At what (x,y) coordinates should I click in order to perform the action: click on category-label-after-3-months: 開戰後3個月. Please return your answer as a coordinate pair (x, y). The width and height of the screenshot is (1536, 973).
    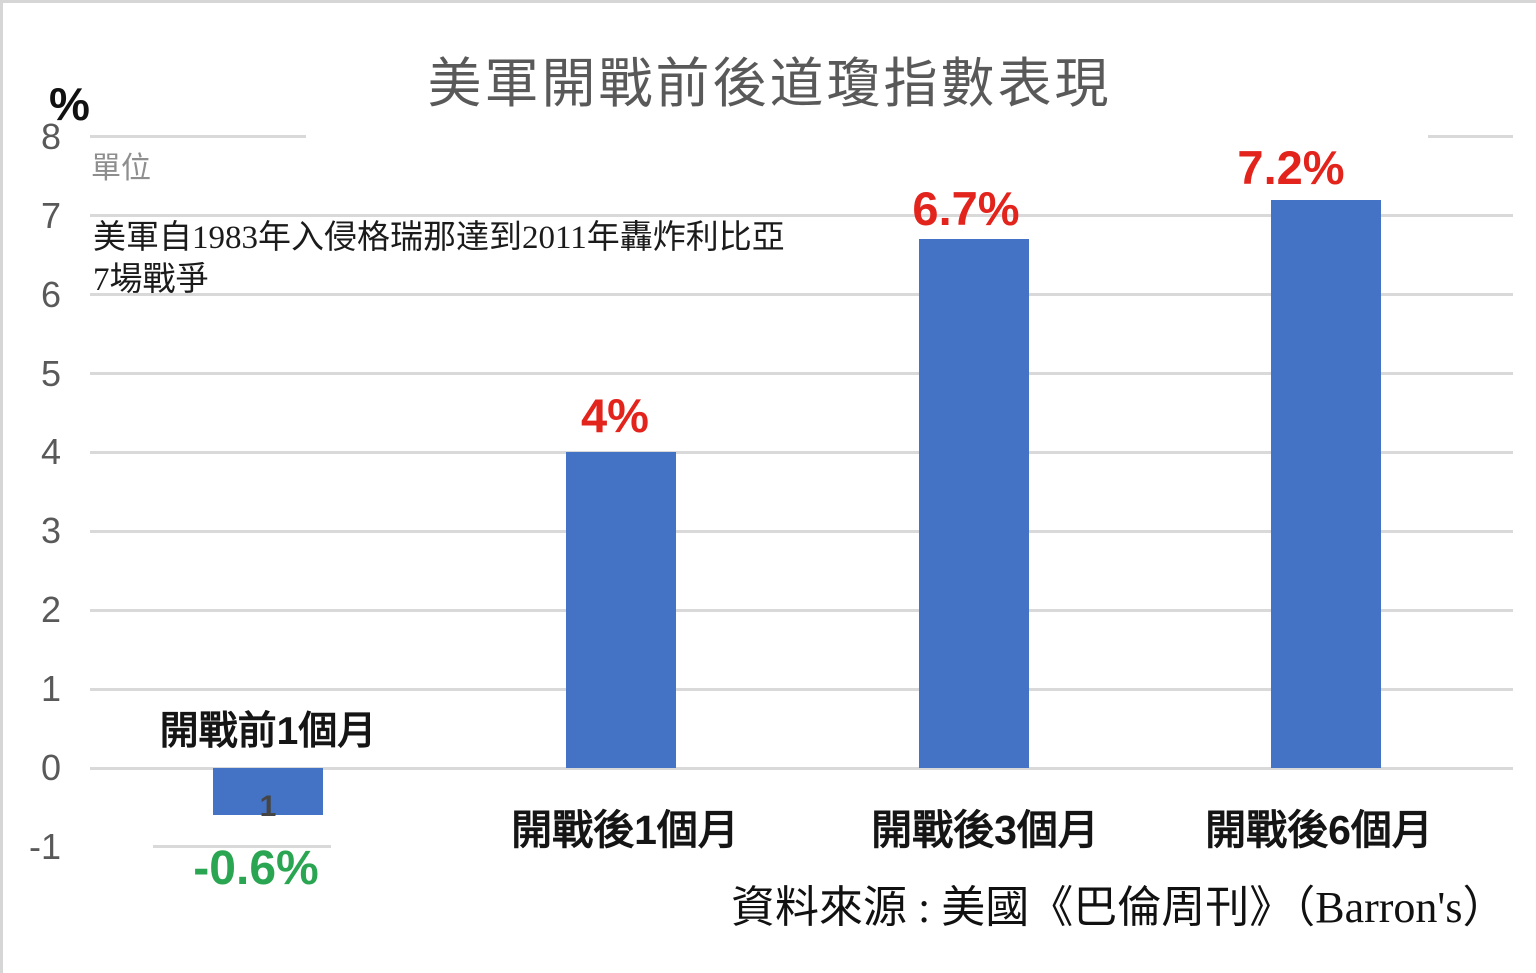
    Looking at the image, I should click on (985, 830).